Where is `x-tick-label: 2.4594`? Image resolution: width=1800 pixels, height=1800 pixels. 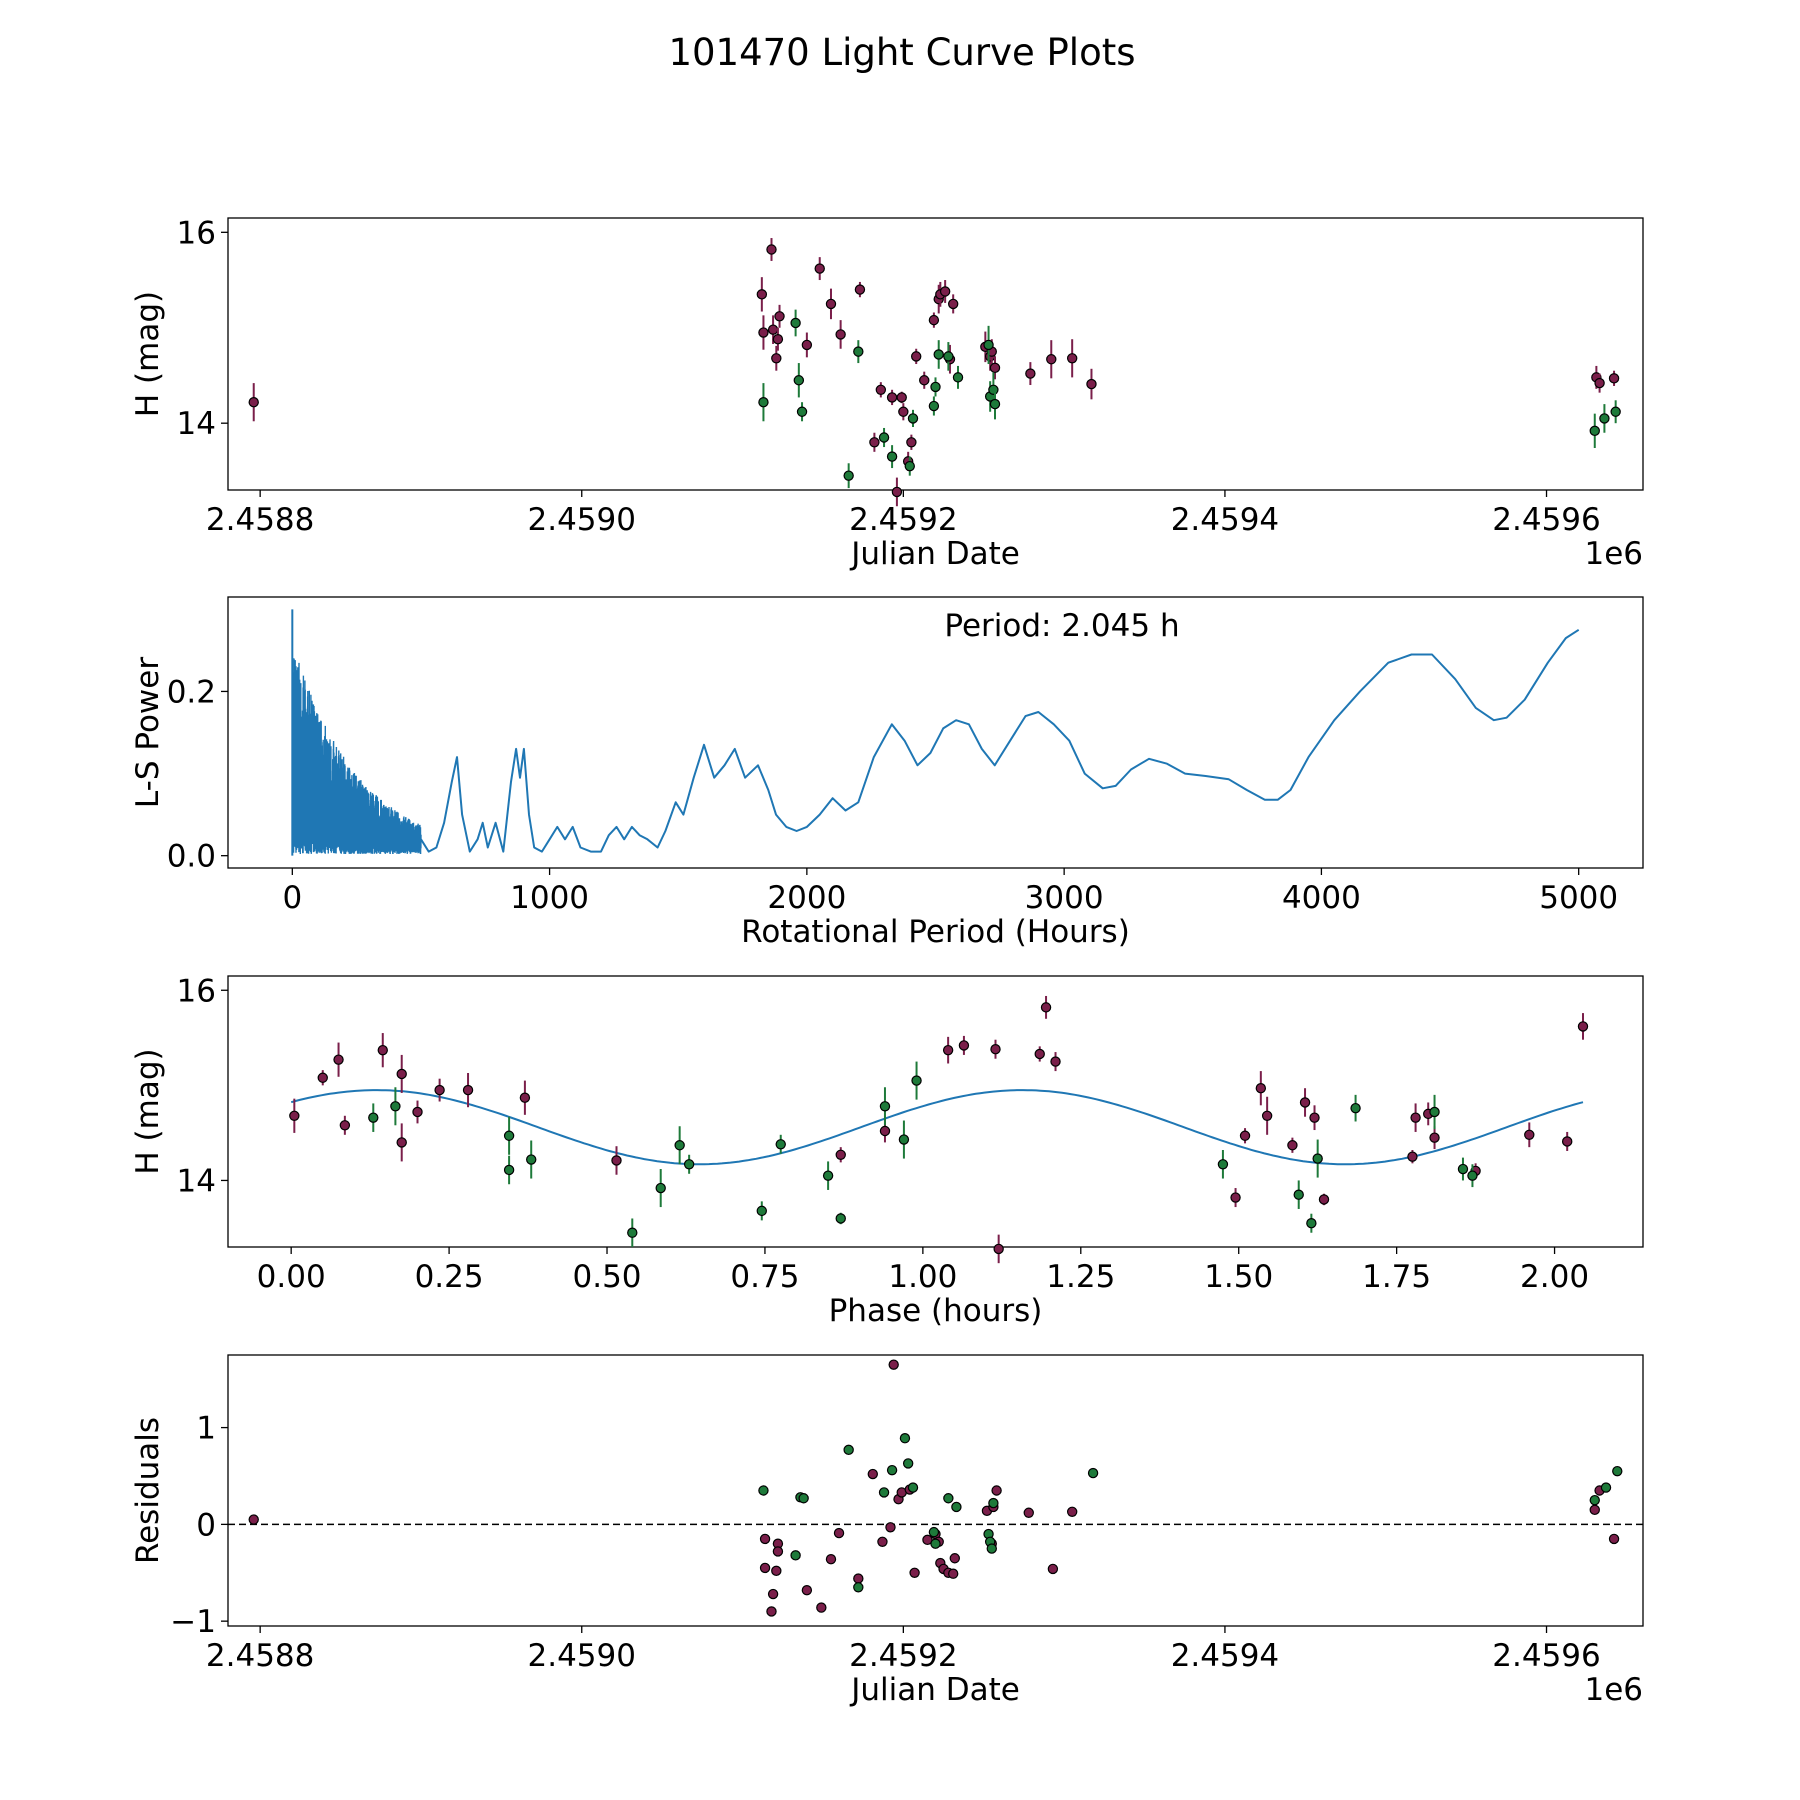 x-tick-label: 2.4594 is located at coordinates (1225, 520).